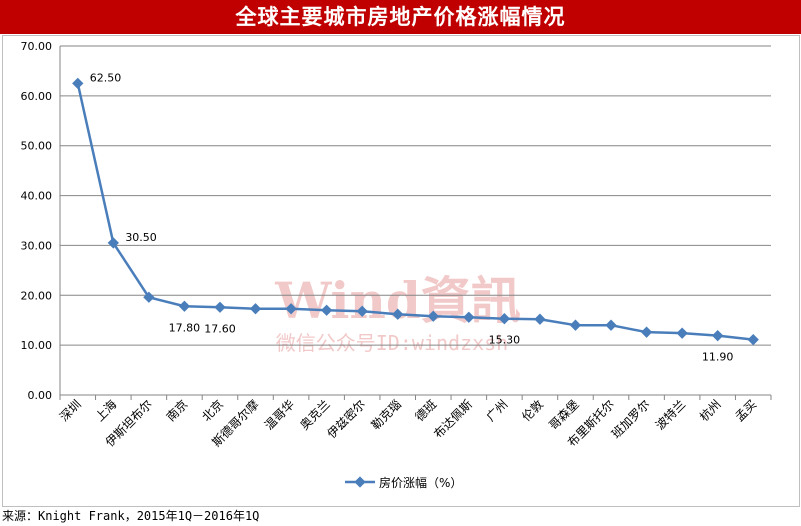  Describe the element at coordinates (106, 411) in the screenshot. I see `x-tick-label: 上海` at that location.